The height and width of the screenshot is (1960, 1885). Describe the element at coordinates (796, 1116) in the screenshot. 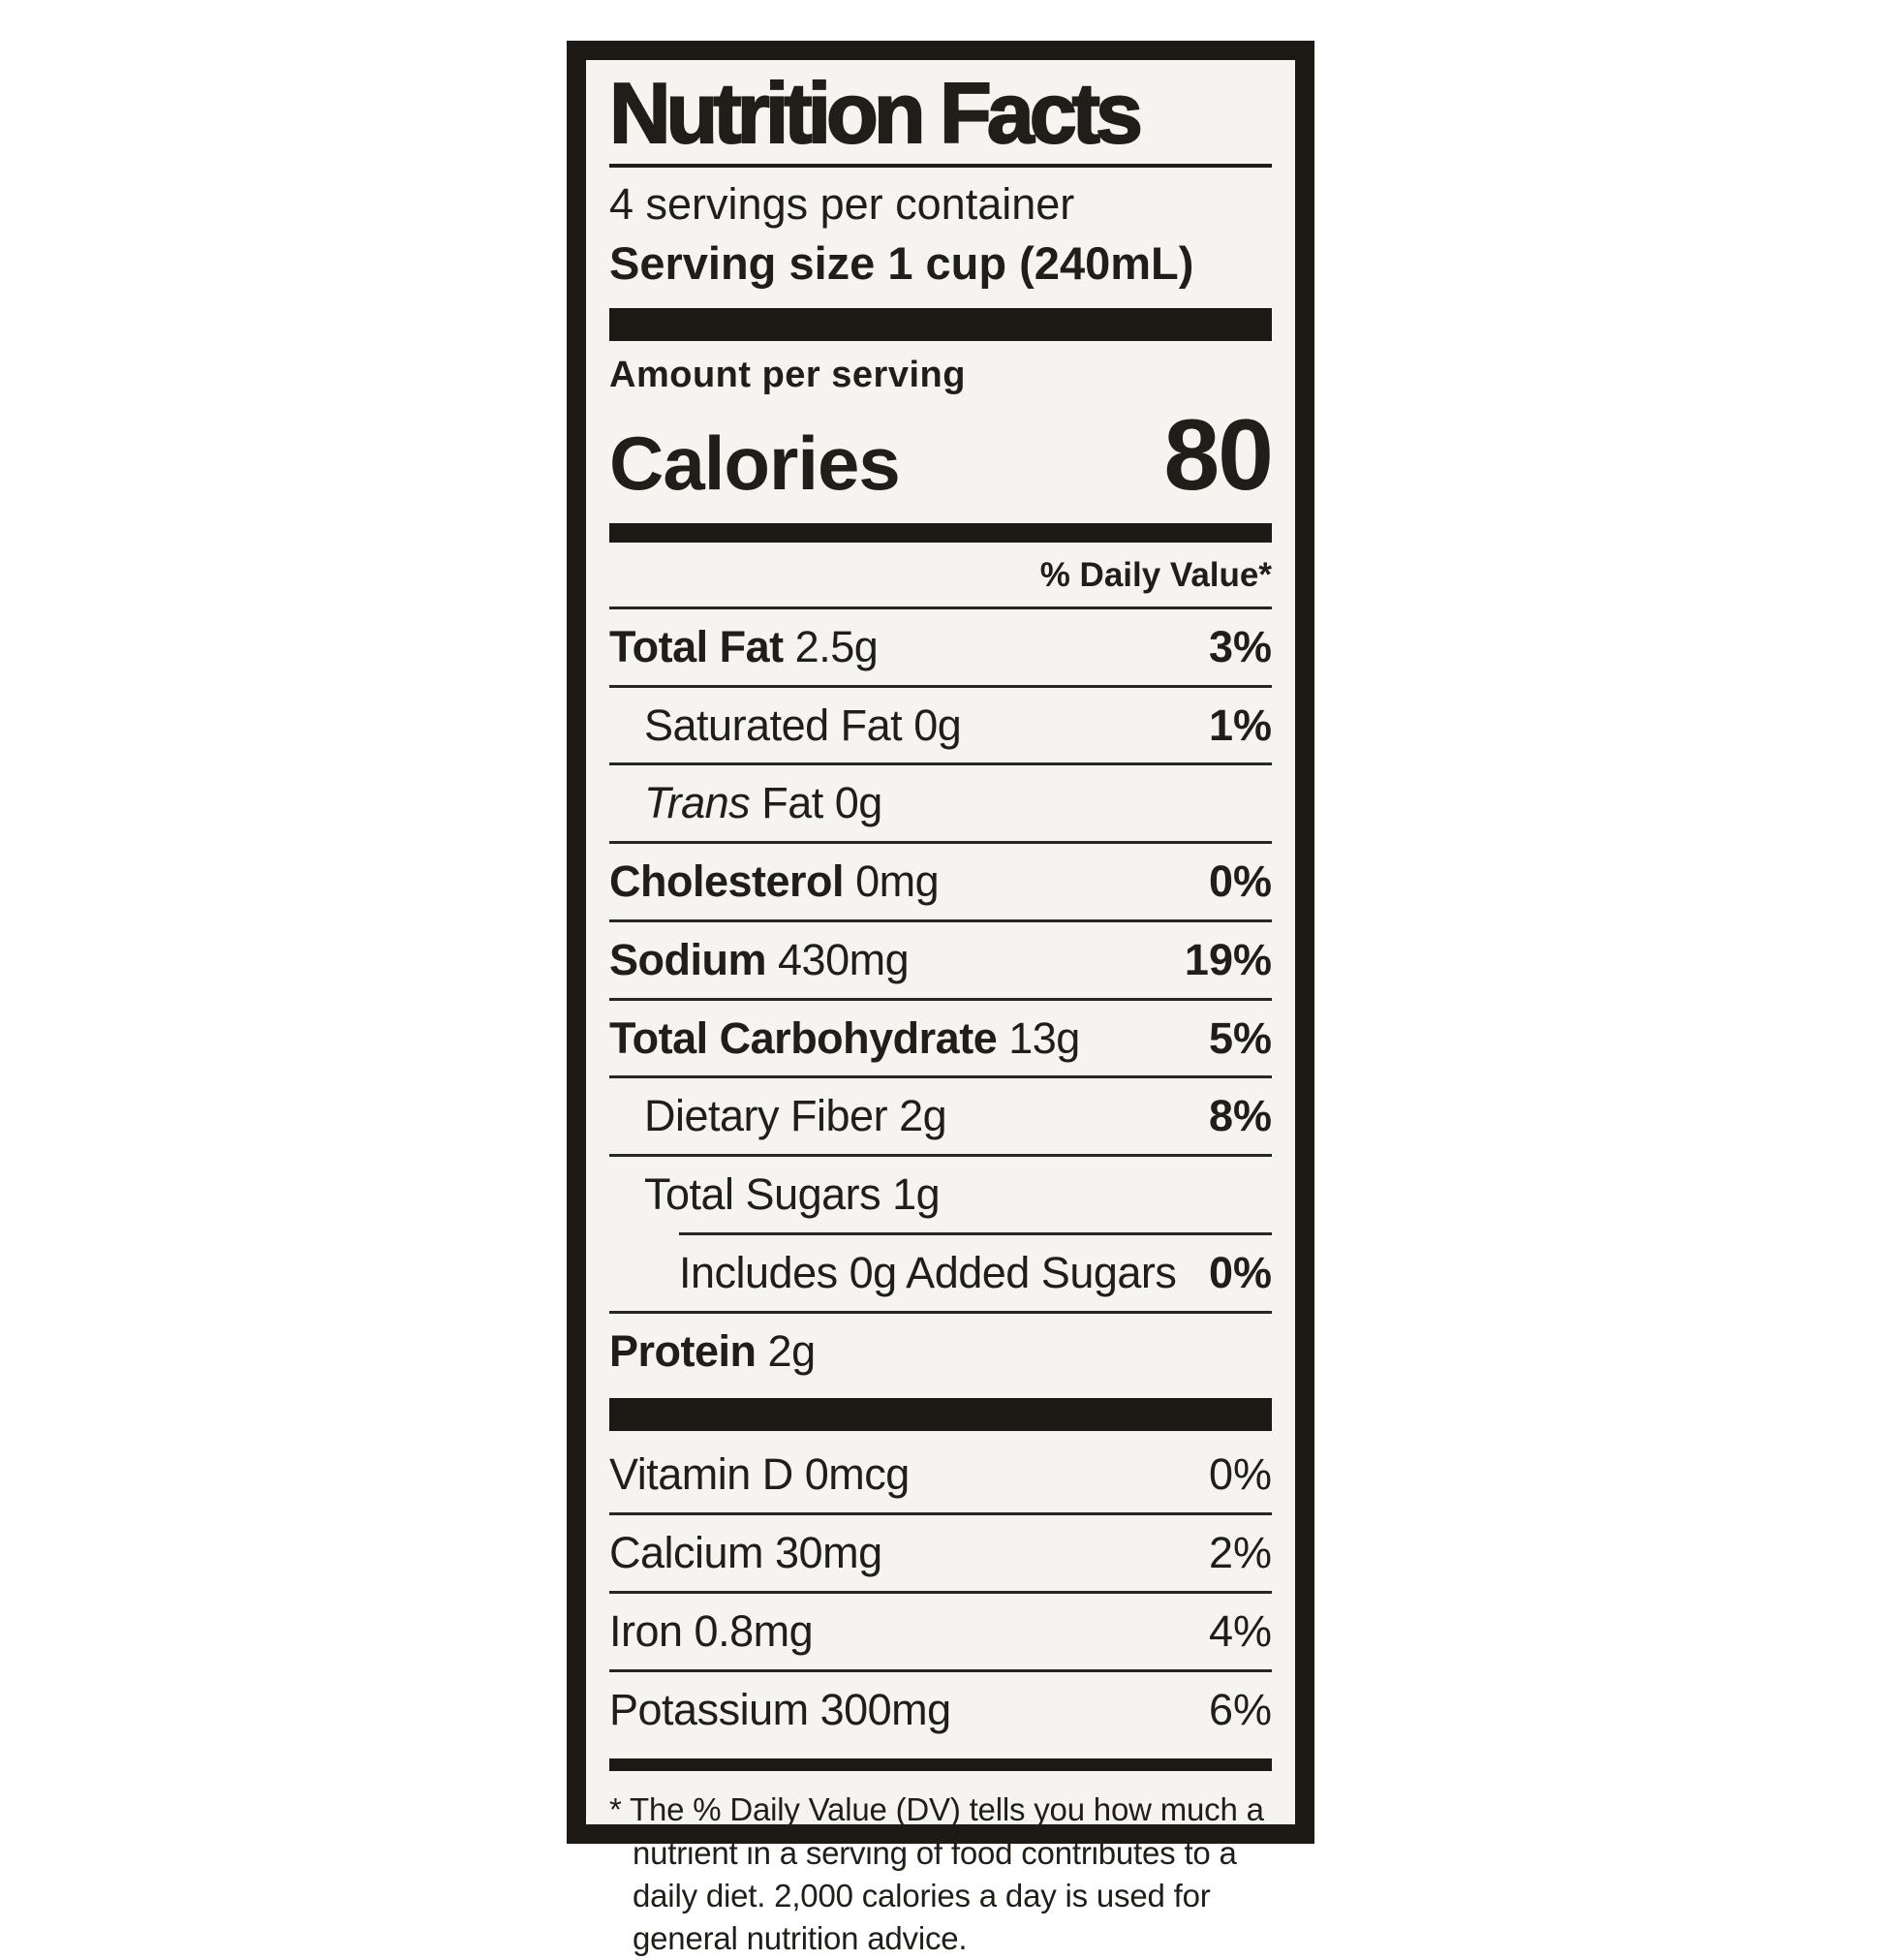

I see `nutrient-name-amount: Dietary Fiber 2g` at that location.